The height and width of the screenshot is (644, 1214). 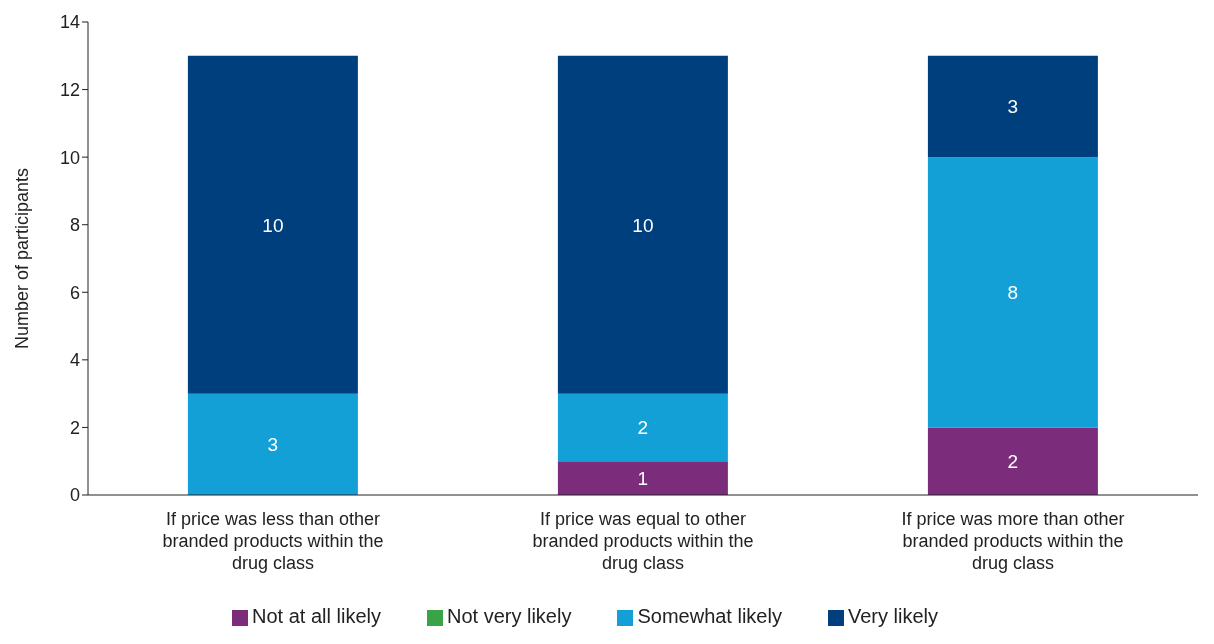 I want to click on data-label: 1, so click(x=643, y=479).